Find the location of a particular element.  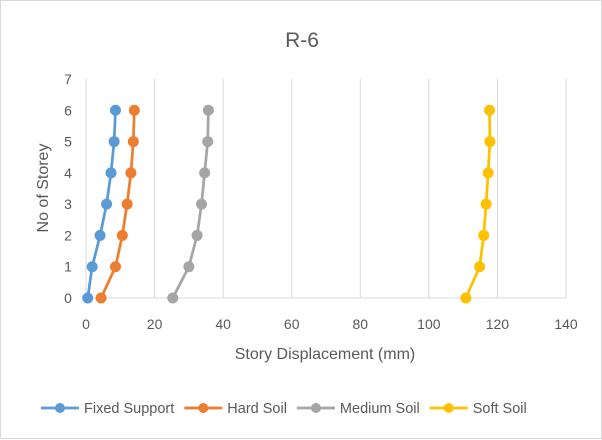

y-tick-label: 2 is located at coordinates (68, 235).